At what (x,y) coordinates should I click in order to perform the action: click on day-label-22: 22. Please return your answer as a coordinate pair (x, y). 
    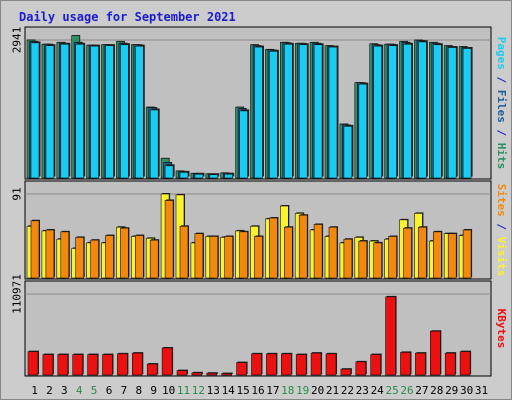
    Looking at the image, I should click on (347, 390).